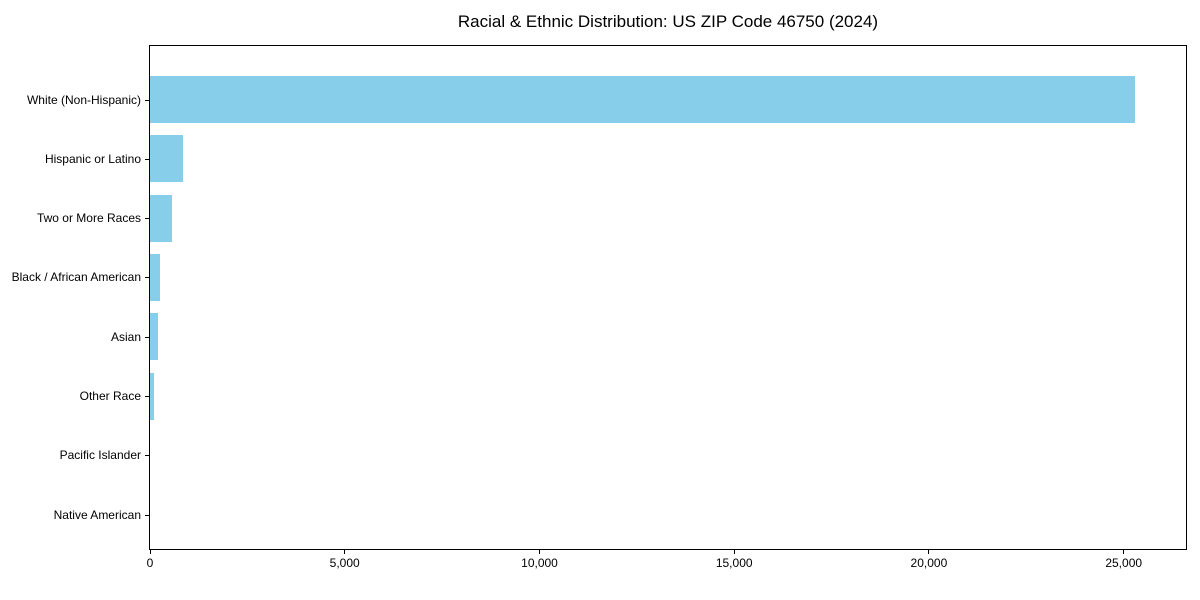  I want to click on y-axis-label: Pacific Islander, so click(100, 455).